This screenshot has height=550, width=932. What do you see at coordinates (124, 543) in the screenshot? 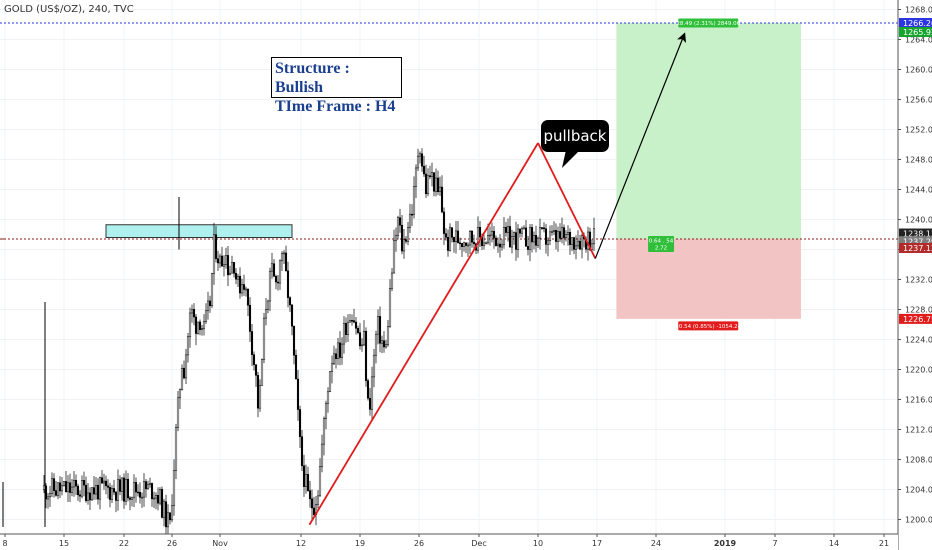
I see `time-tick-label: 22` at bounding box center [124, 543].